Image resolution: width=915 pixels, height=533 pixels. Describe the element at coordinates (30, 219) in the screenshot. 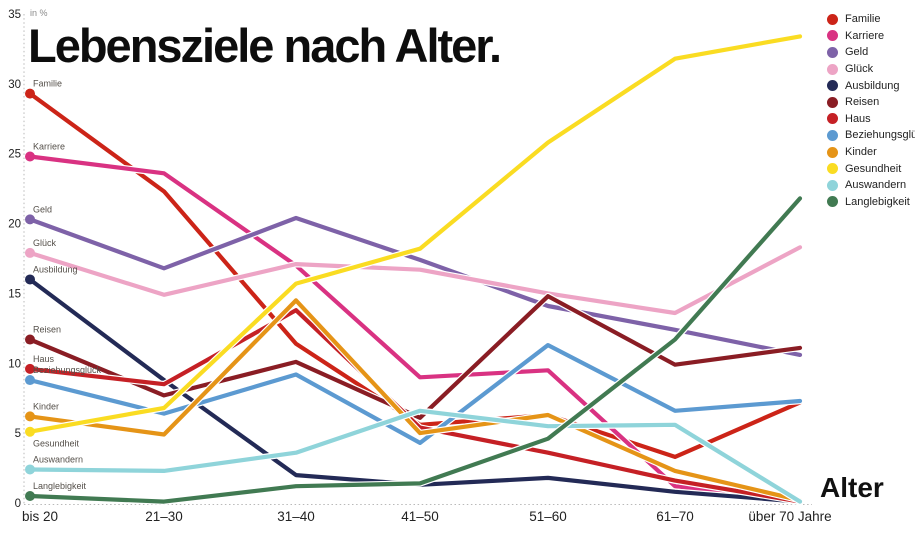

I see `series-start-dot-geld` at that location.